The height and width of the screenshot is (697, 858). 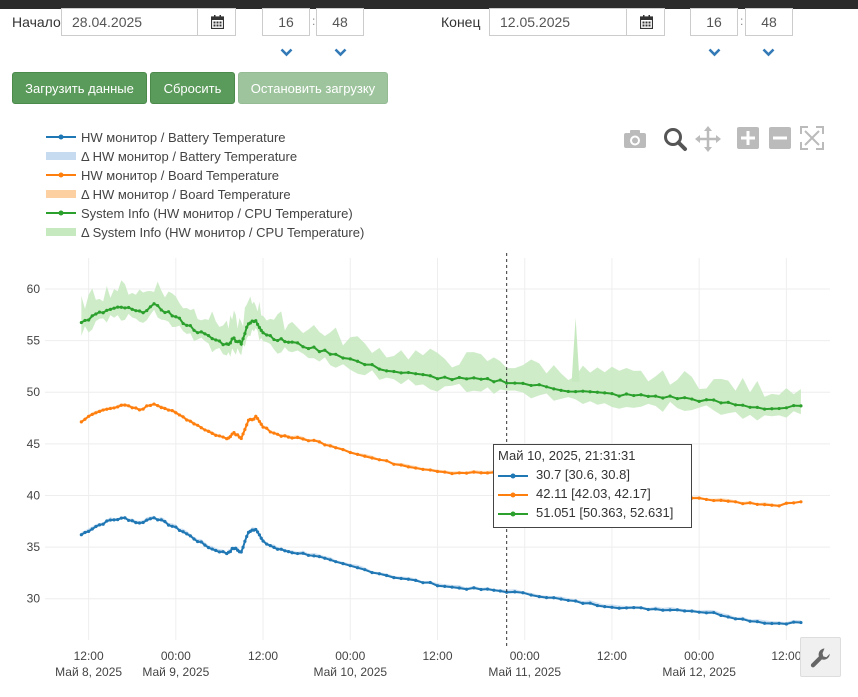 I want to click on reset-button: Сбросить, so click(x=192, y=88).